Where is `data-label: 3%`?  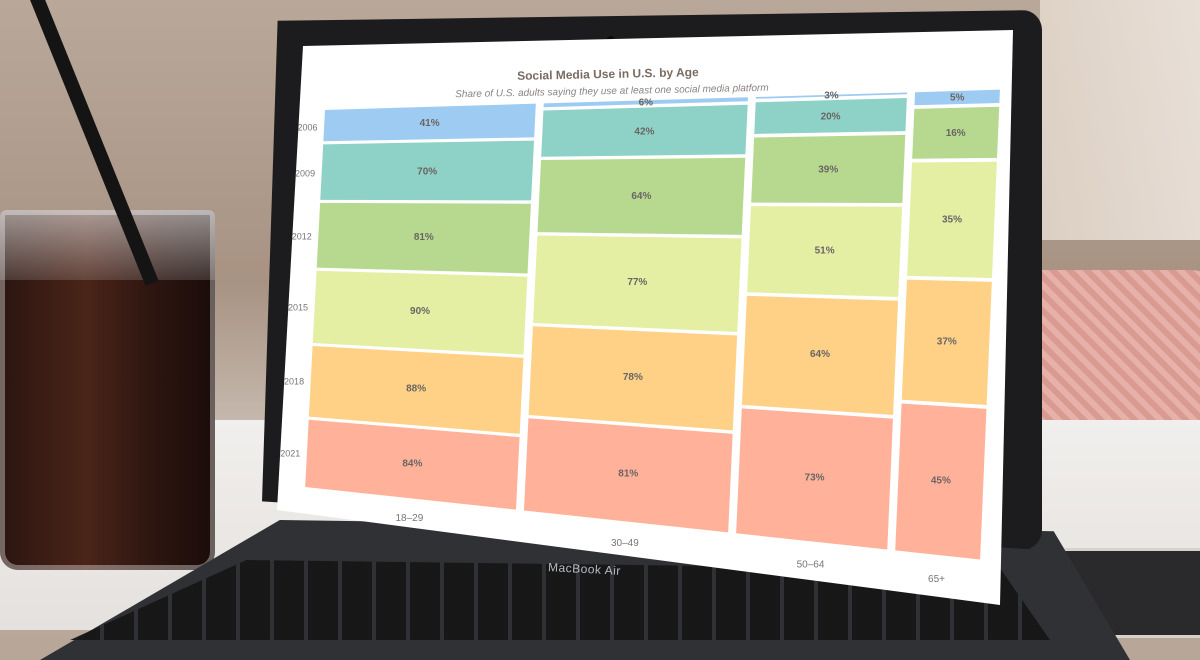 data-label: 3% is located at coordinates (831, 96).